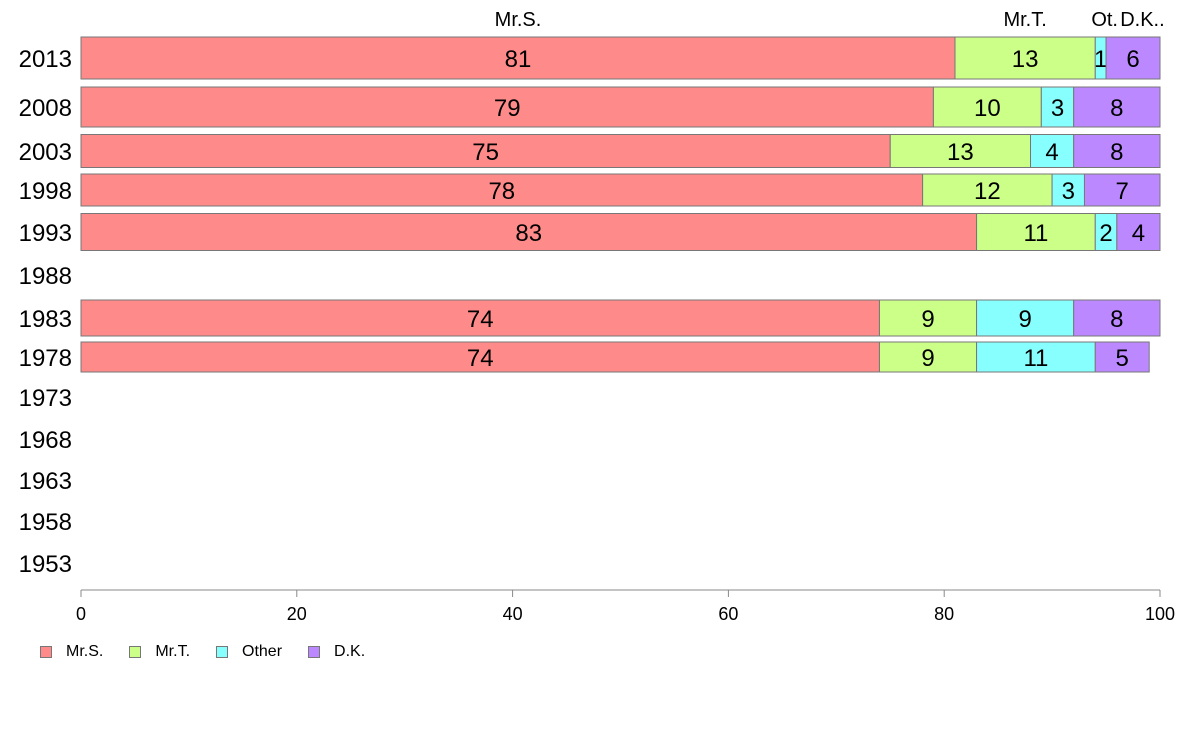  What do you see at coordinates (518, 20) in the screenshot?
I see `top-series-label: Mr.S.` at bounding box center [518, 20].